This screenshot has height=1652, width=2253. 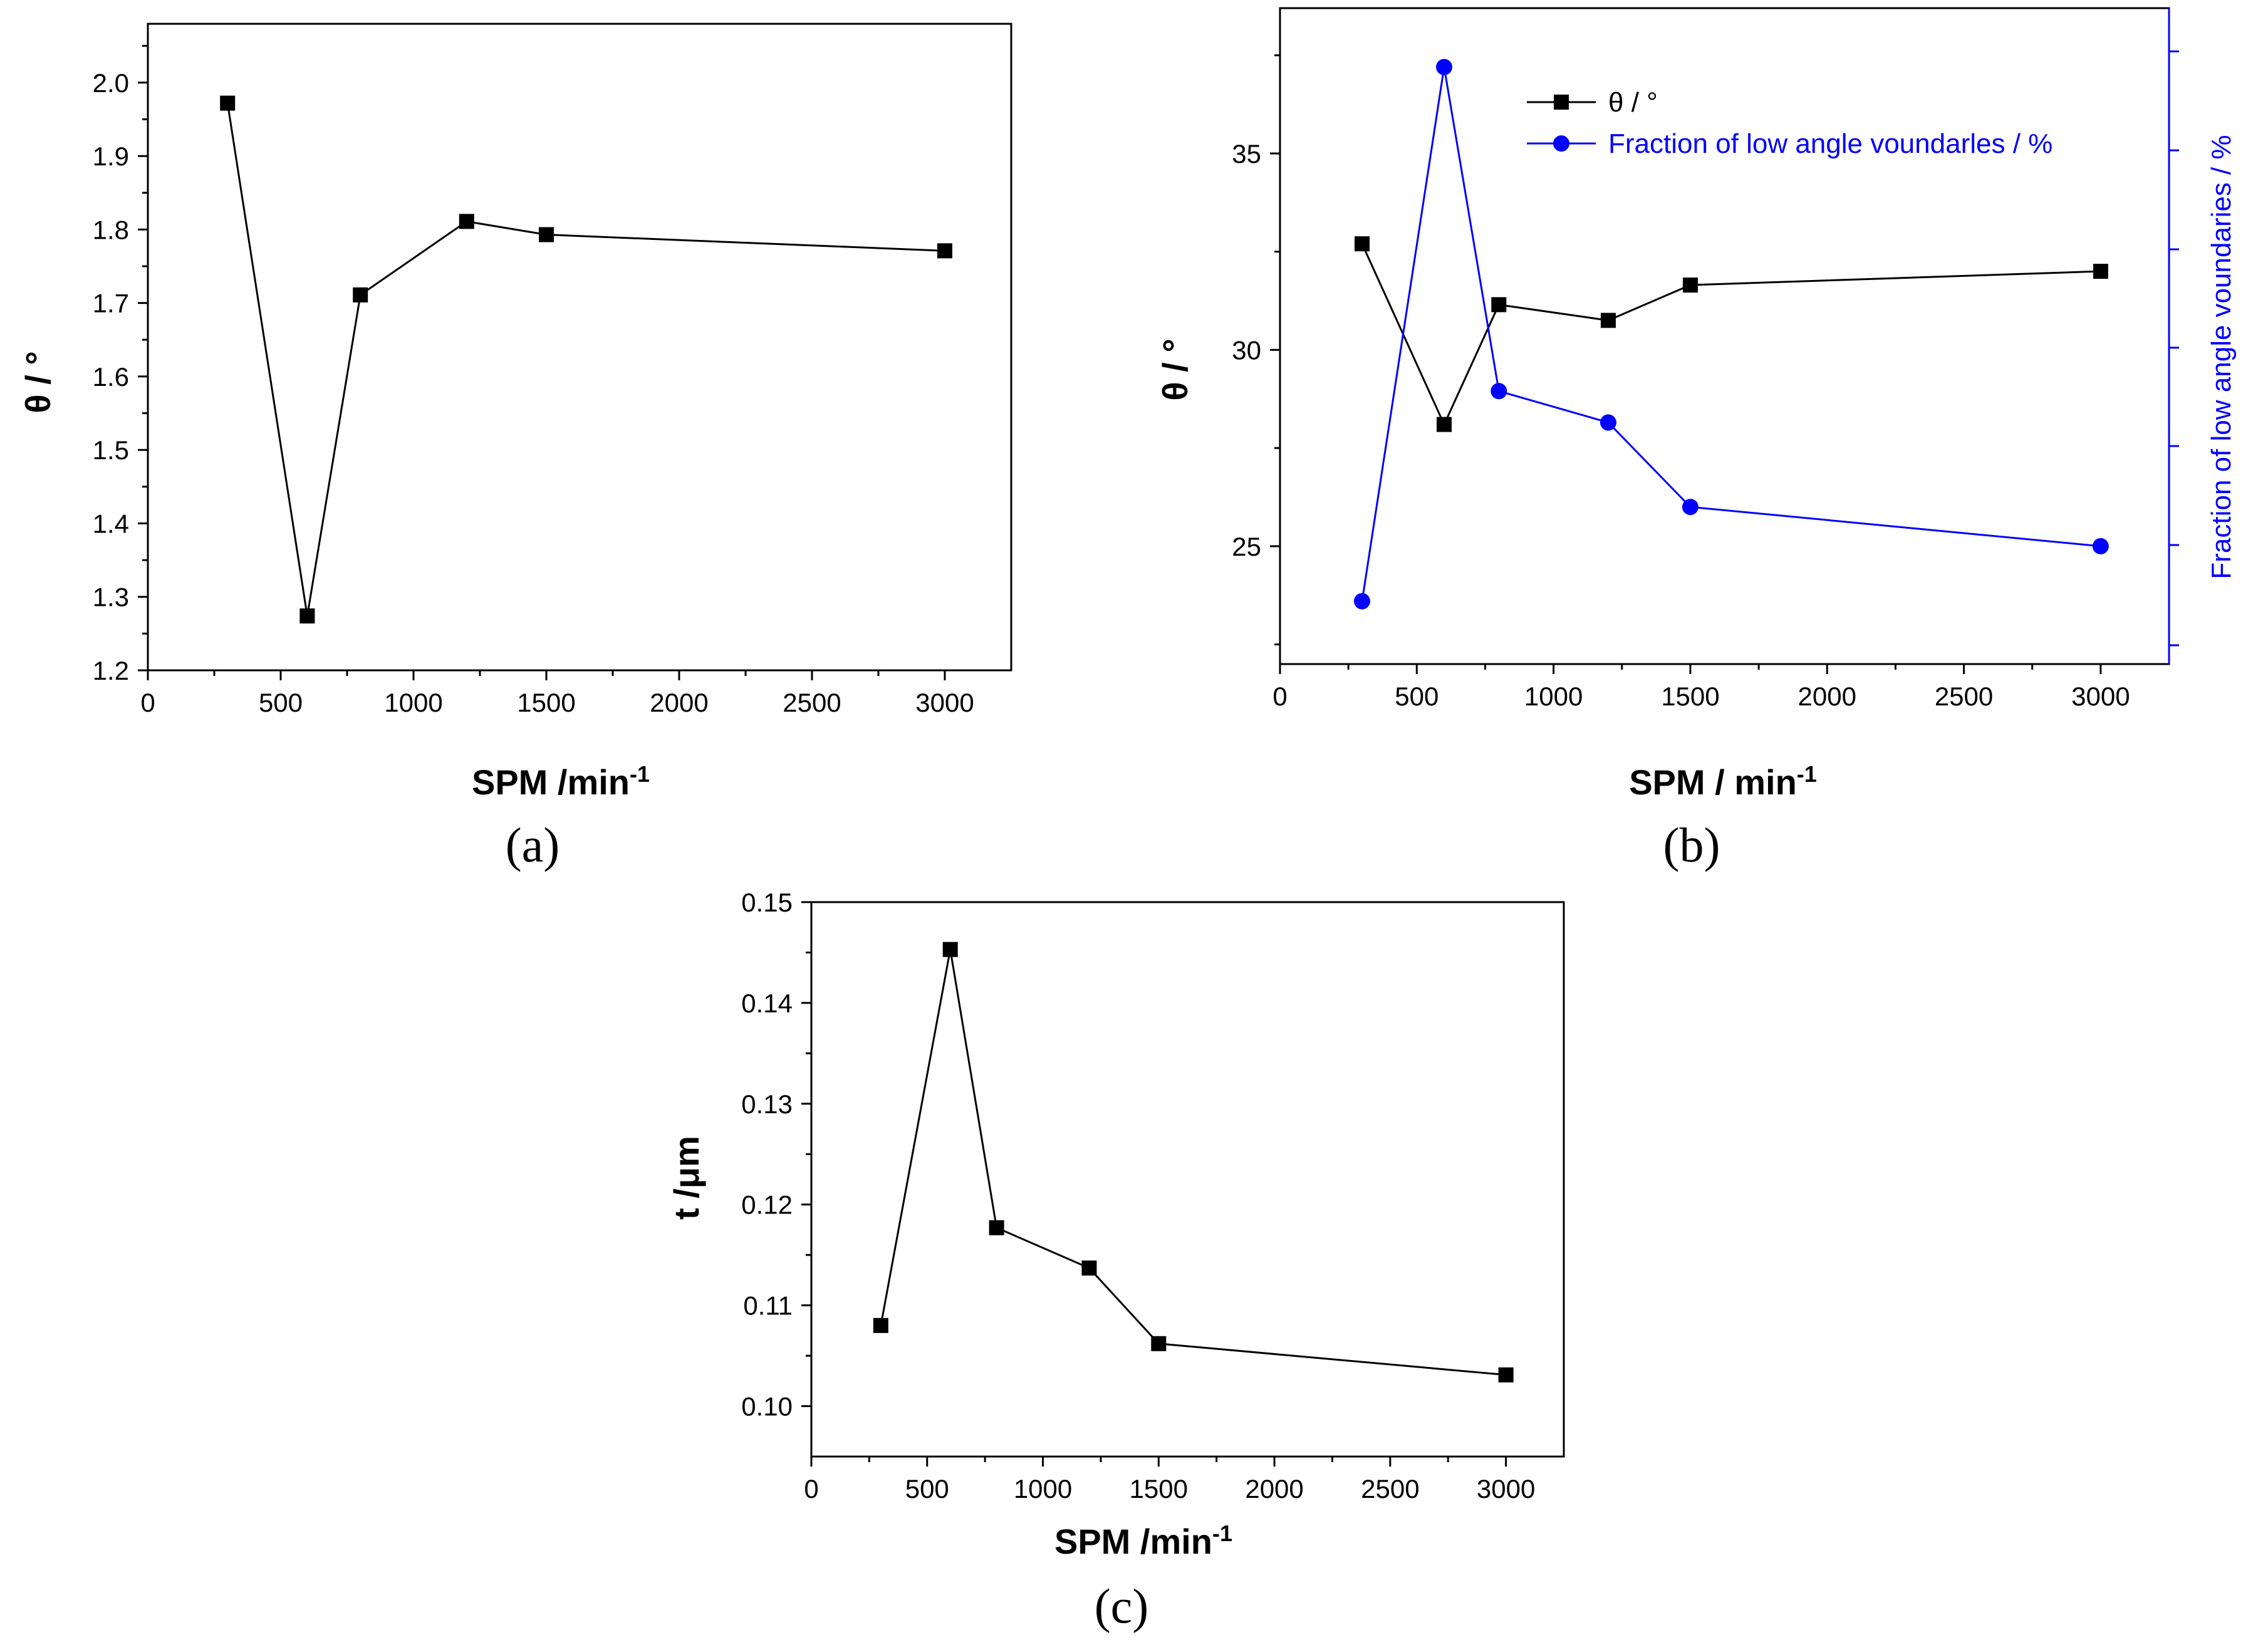 I want to click on y-tick-label: 0.15, so click(x=767, y=902).